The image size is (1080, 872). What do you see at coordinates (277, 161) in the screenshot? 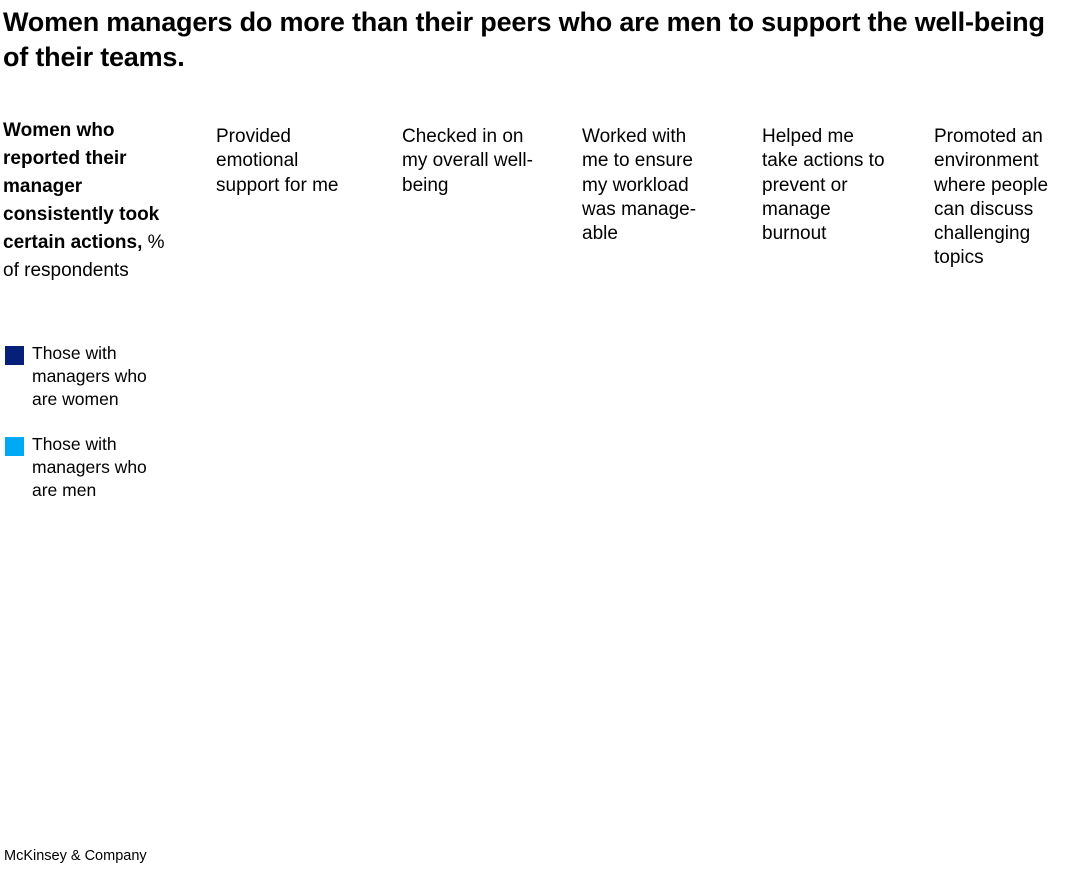
I see `category-label: Provided emotional support for me` at bounding box center [277, 161].